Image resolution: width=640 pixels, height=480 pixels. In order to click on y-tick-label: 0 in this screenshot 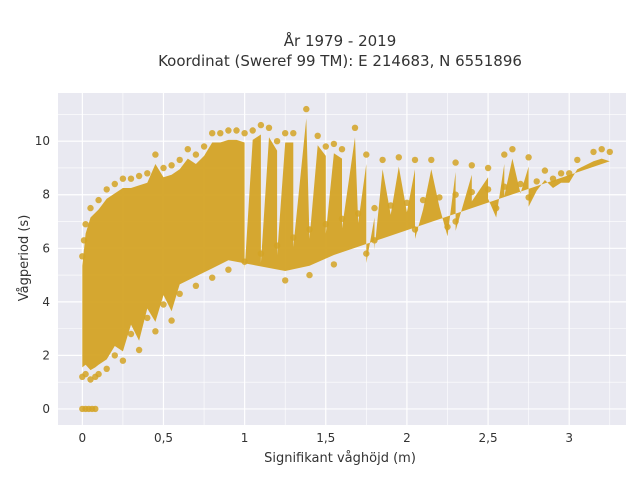, I will do `click(46, 409)`.